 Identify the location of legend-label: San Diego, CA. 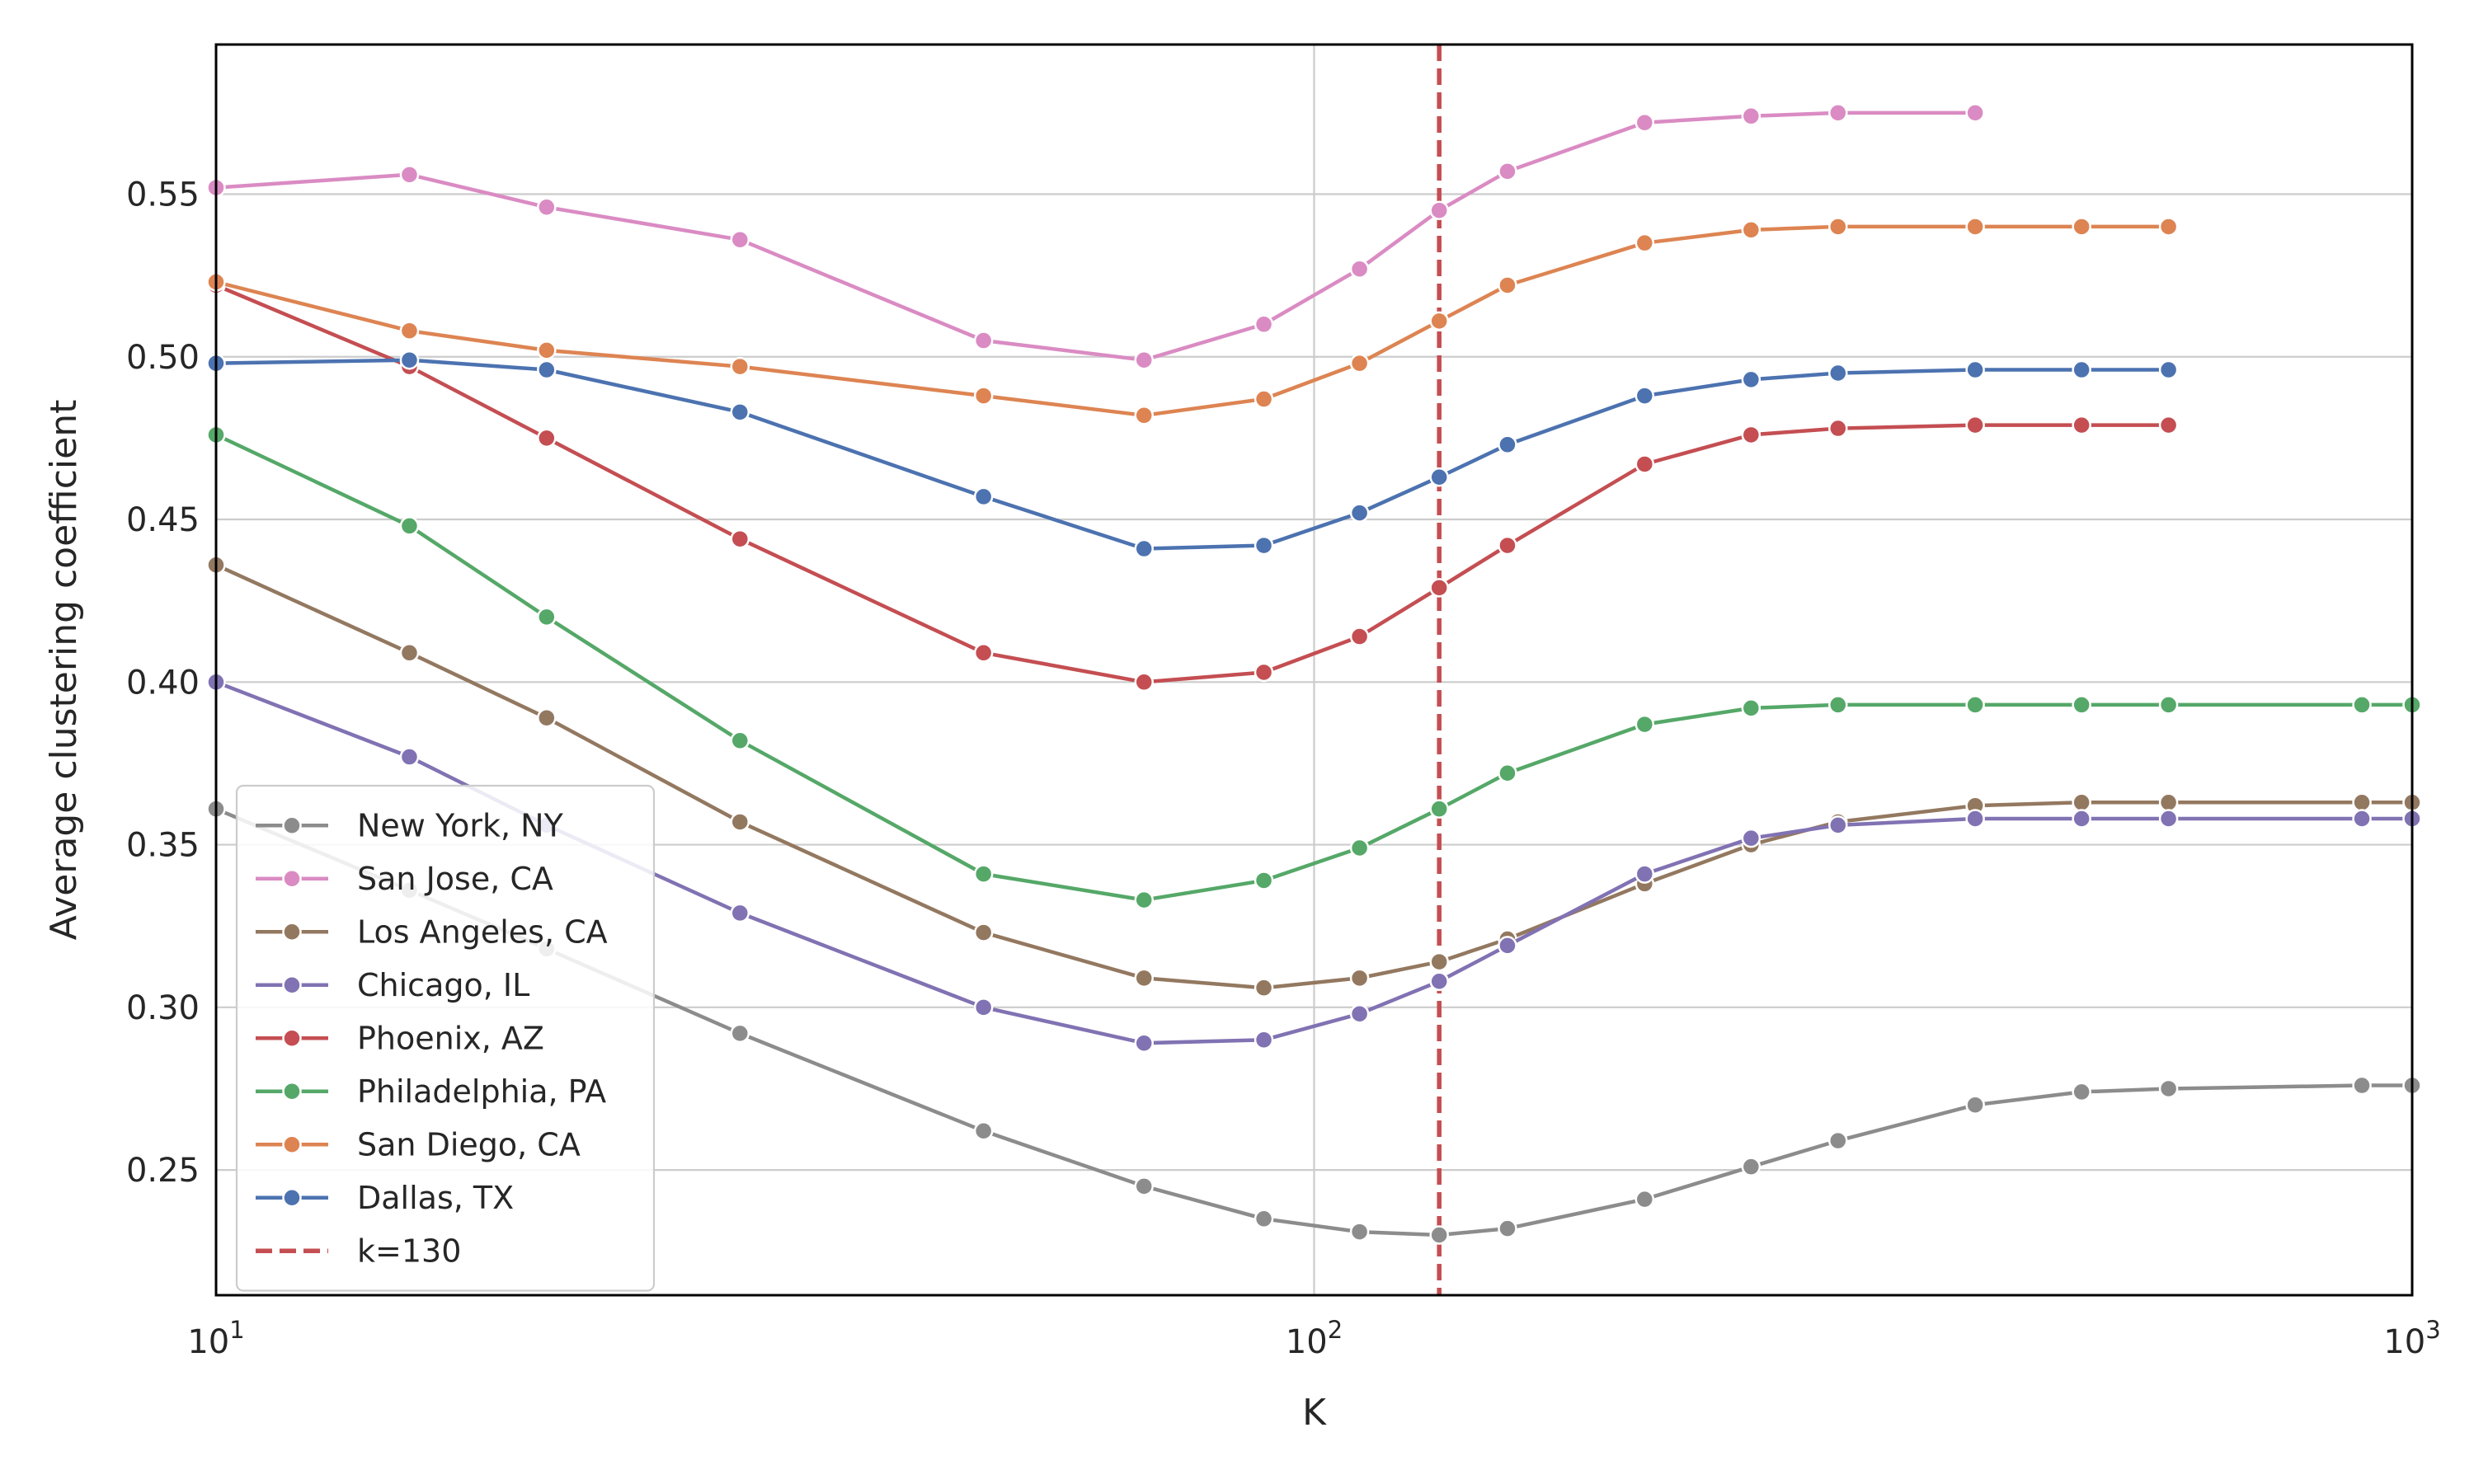
(469, 1144).